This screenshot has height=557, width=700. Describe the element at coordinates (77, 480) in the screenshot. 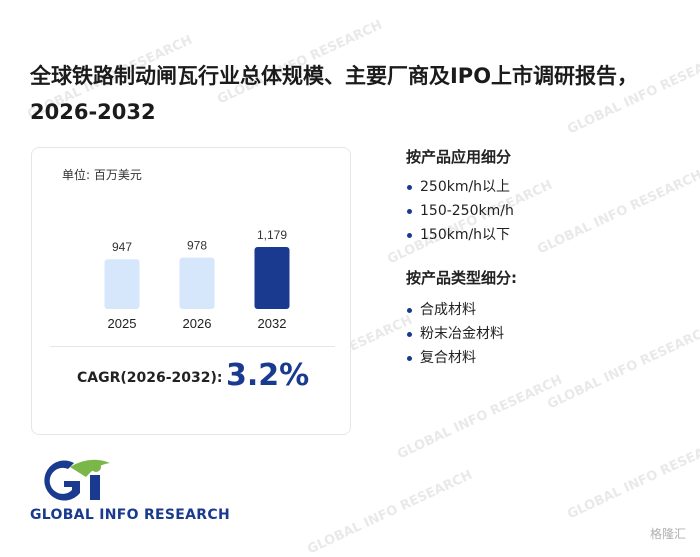

I see `gi-logo-icon` at that location.